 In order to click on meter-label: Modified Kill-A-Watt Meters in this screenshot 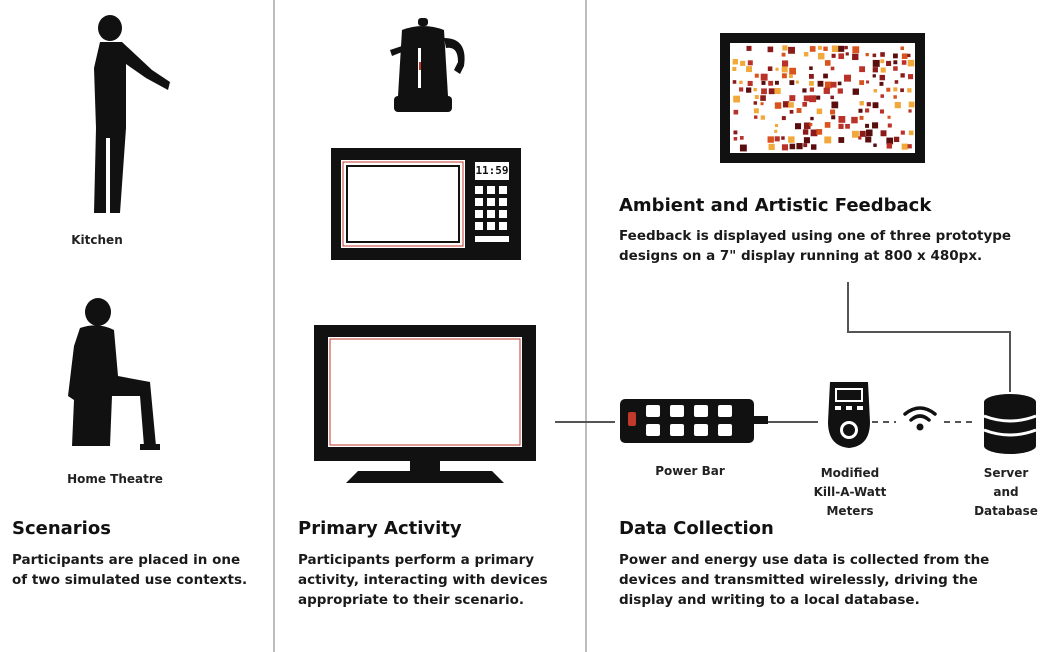, I will do `click(850, 492)`.